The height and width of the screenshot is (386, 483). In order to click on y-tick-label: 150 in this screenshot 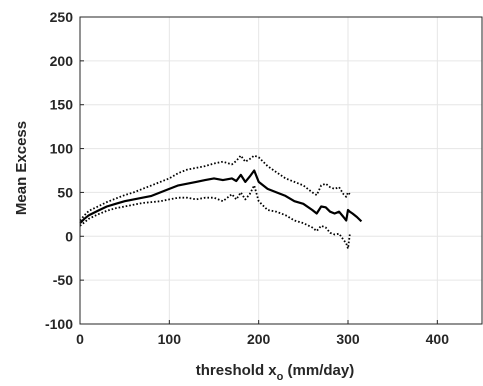, I will do `click(62, 105)`.